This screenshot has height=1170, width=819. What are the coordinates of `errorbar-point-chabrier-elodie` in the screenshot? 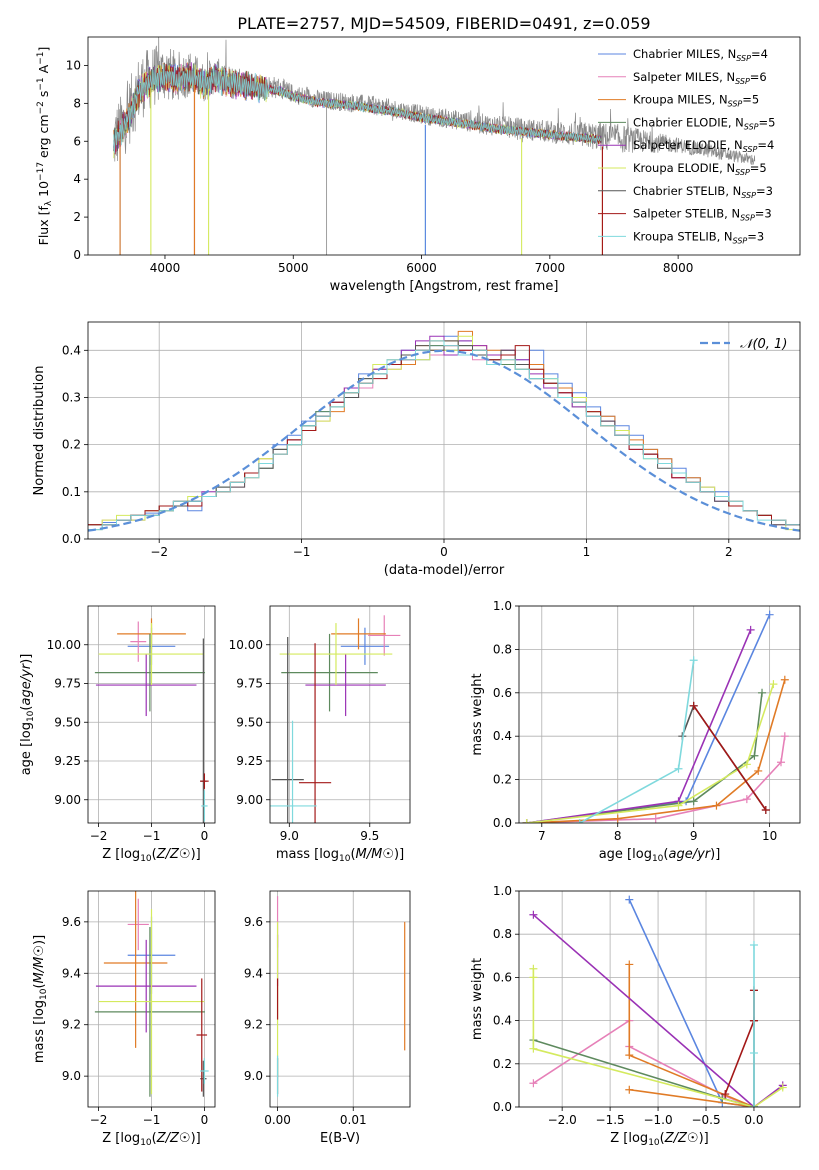 It's located at (149, 1012).